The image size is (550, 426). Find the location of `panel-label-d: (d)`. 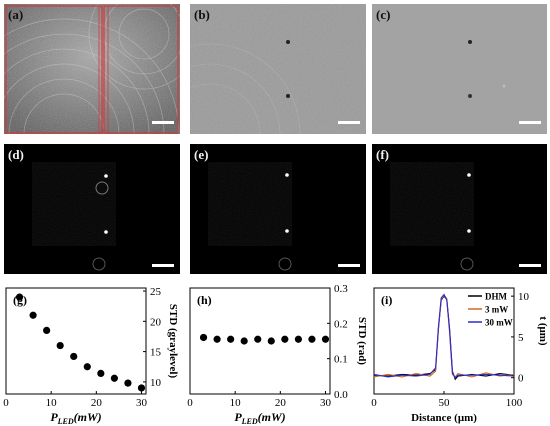

panel-label-d: (d) is located at coordinates (16, 154).